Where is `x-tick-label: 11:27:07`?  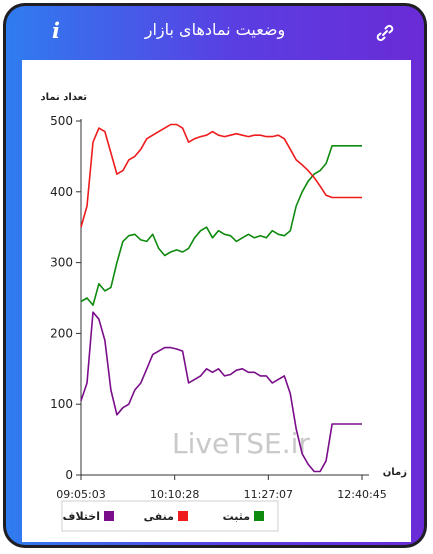
x-tick-label: 11:27:07 is located at coordinates (268, 494).